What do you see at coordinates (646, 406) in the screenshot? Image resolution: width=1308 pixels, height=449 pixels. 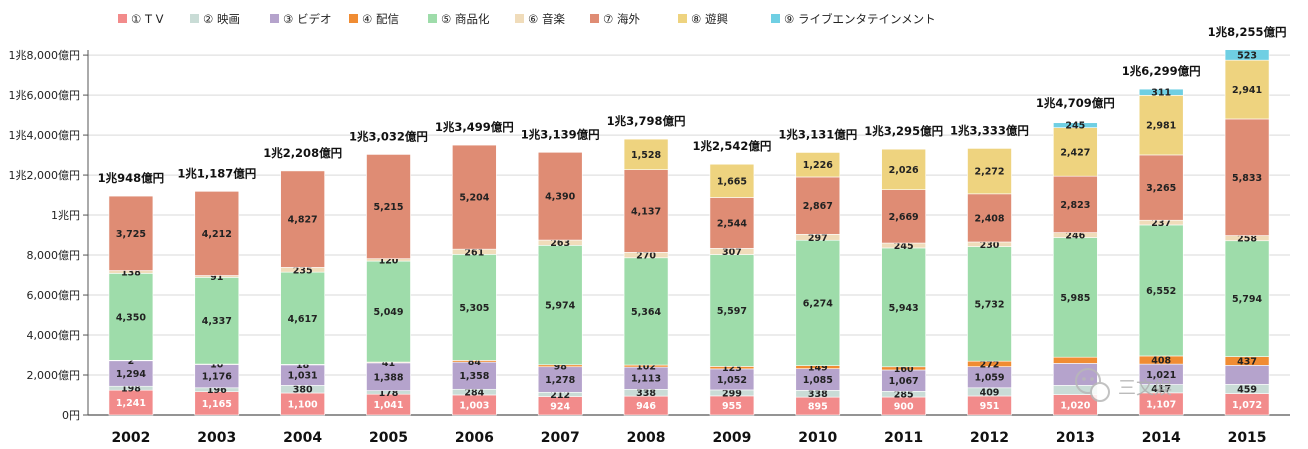 I see `data-label: 946` at bounding box center [646, 406].